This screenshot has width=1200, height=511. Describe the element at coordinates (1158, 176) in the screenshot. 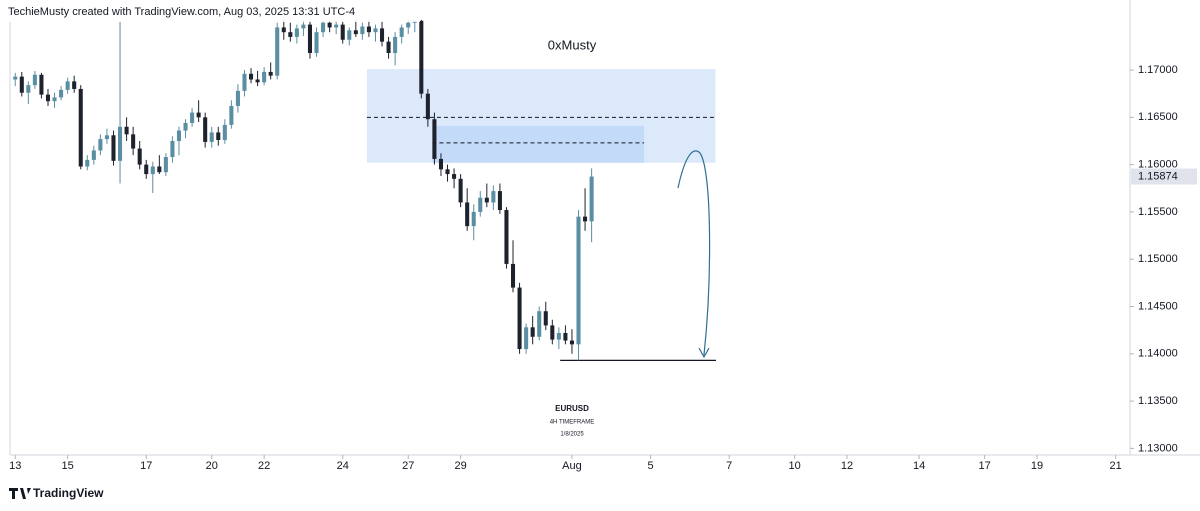

I see `last-price-label: 1.15874` at that location.